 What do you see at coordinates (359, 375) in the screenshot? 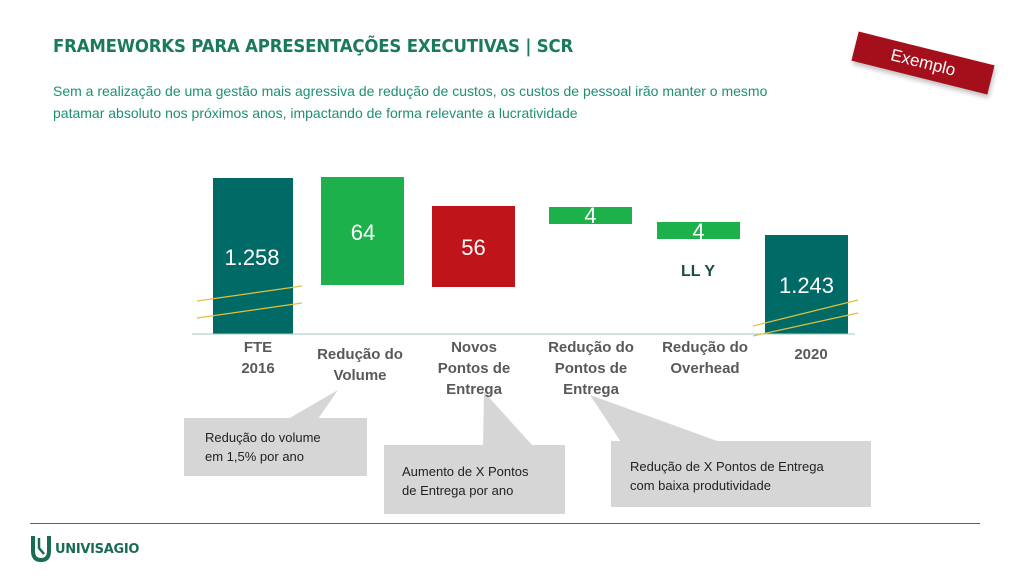
I see `category-label-line: Volume` at bounding box center [359, 375].